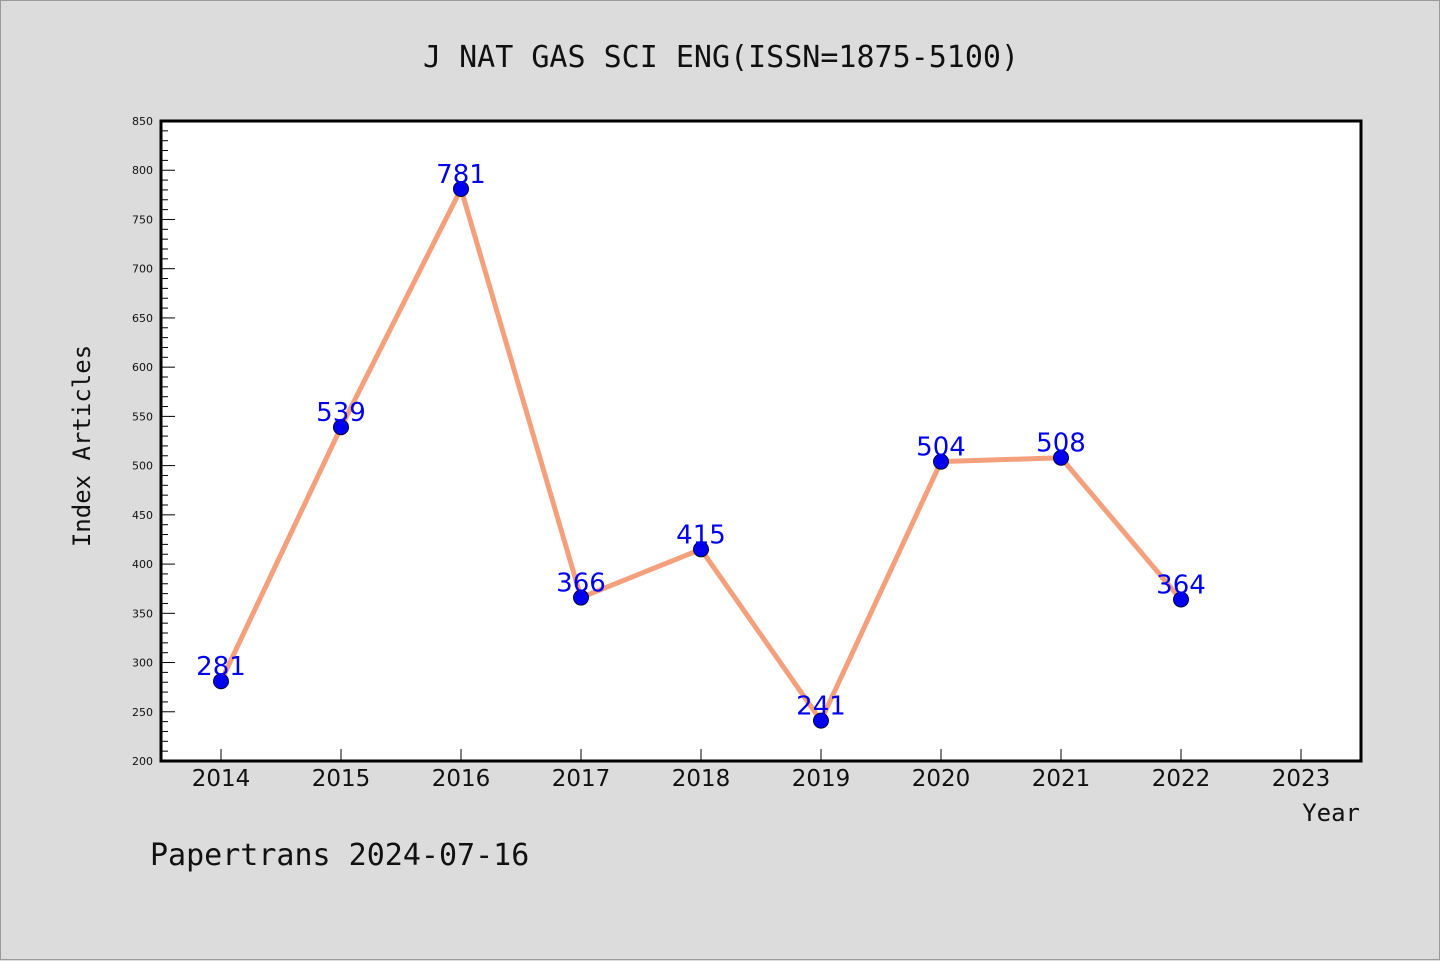  I want to click on x-tick-label: 2019, so click(821, 779).